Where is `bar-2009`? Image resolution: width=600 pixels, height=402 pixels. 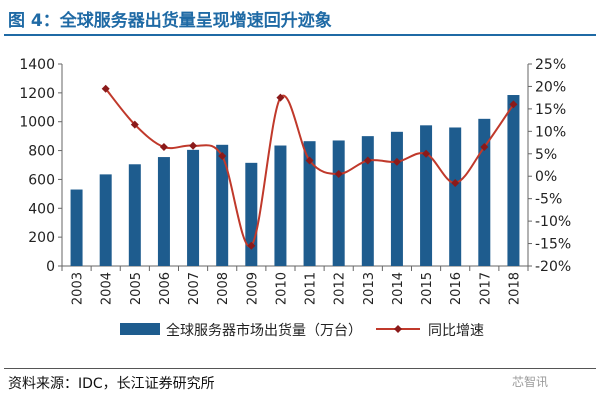
bar-2009 is located at coordinates (251, 214).